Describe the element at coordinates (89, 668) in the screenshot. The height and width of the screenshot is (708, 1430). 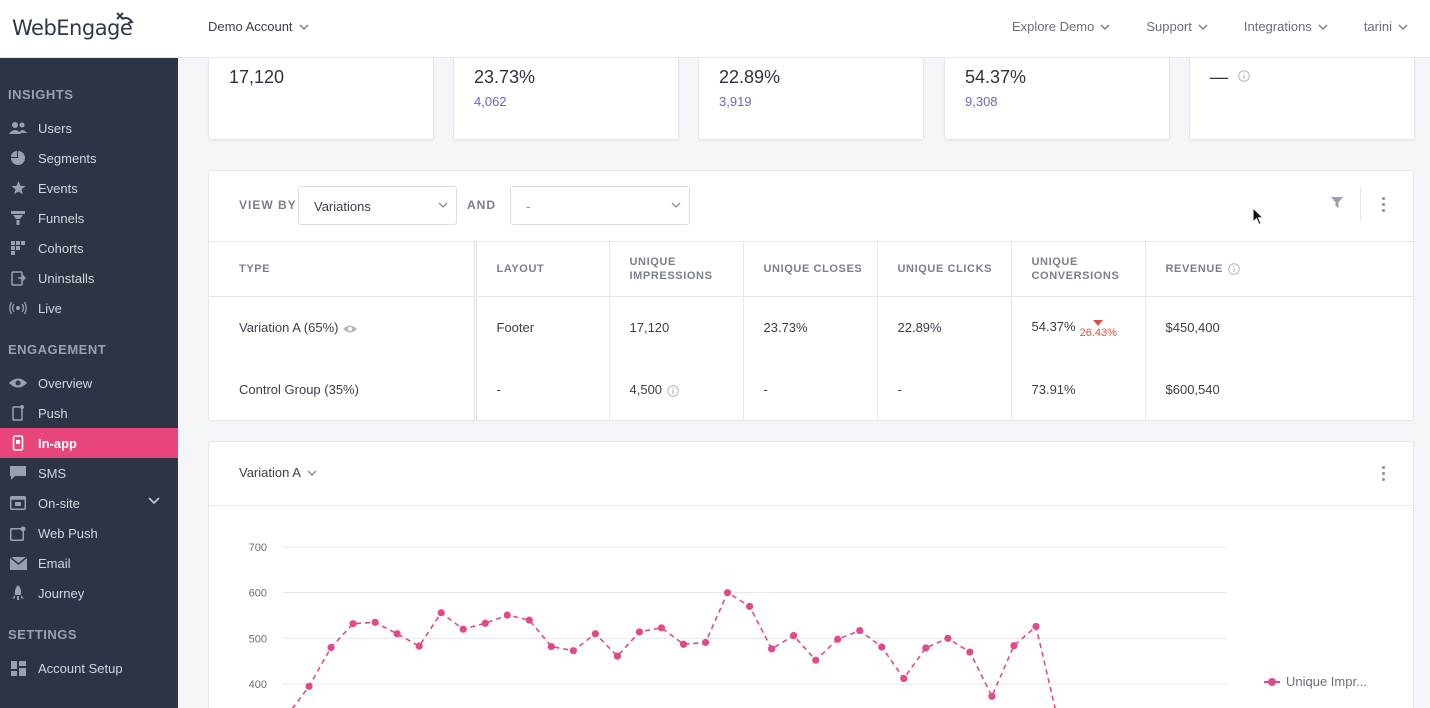
I see `sidebar-item-account-setup: Account Setup` at that location.